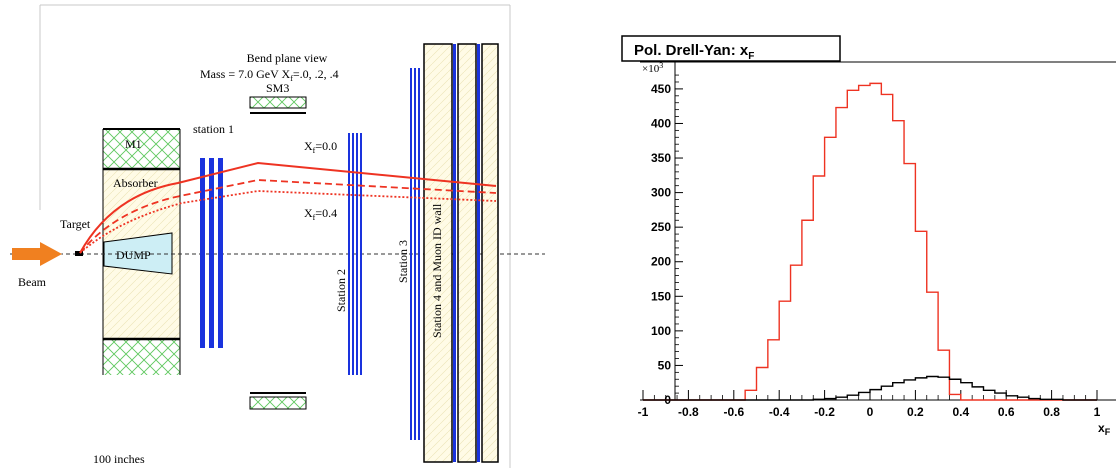  Describe the element at coordinates (870, 412) in the screenshot. I see `x-tick-label: 0` at that location.